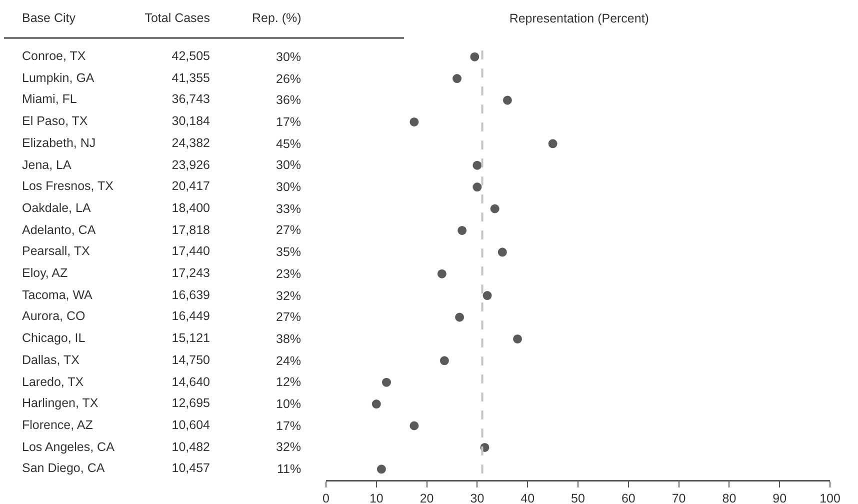  Describe the element at coordinates (45, 273) in the screenshot. I see `category-label: Eloy, AZ` at that location.